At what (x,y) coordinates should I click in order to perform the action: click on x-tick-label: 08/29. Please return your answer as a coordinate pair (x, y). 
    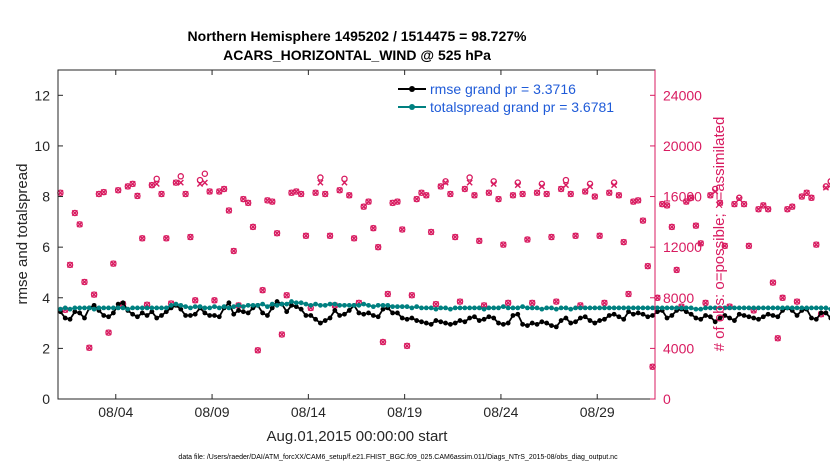
    Looking at the image, I should click on (597, 412).